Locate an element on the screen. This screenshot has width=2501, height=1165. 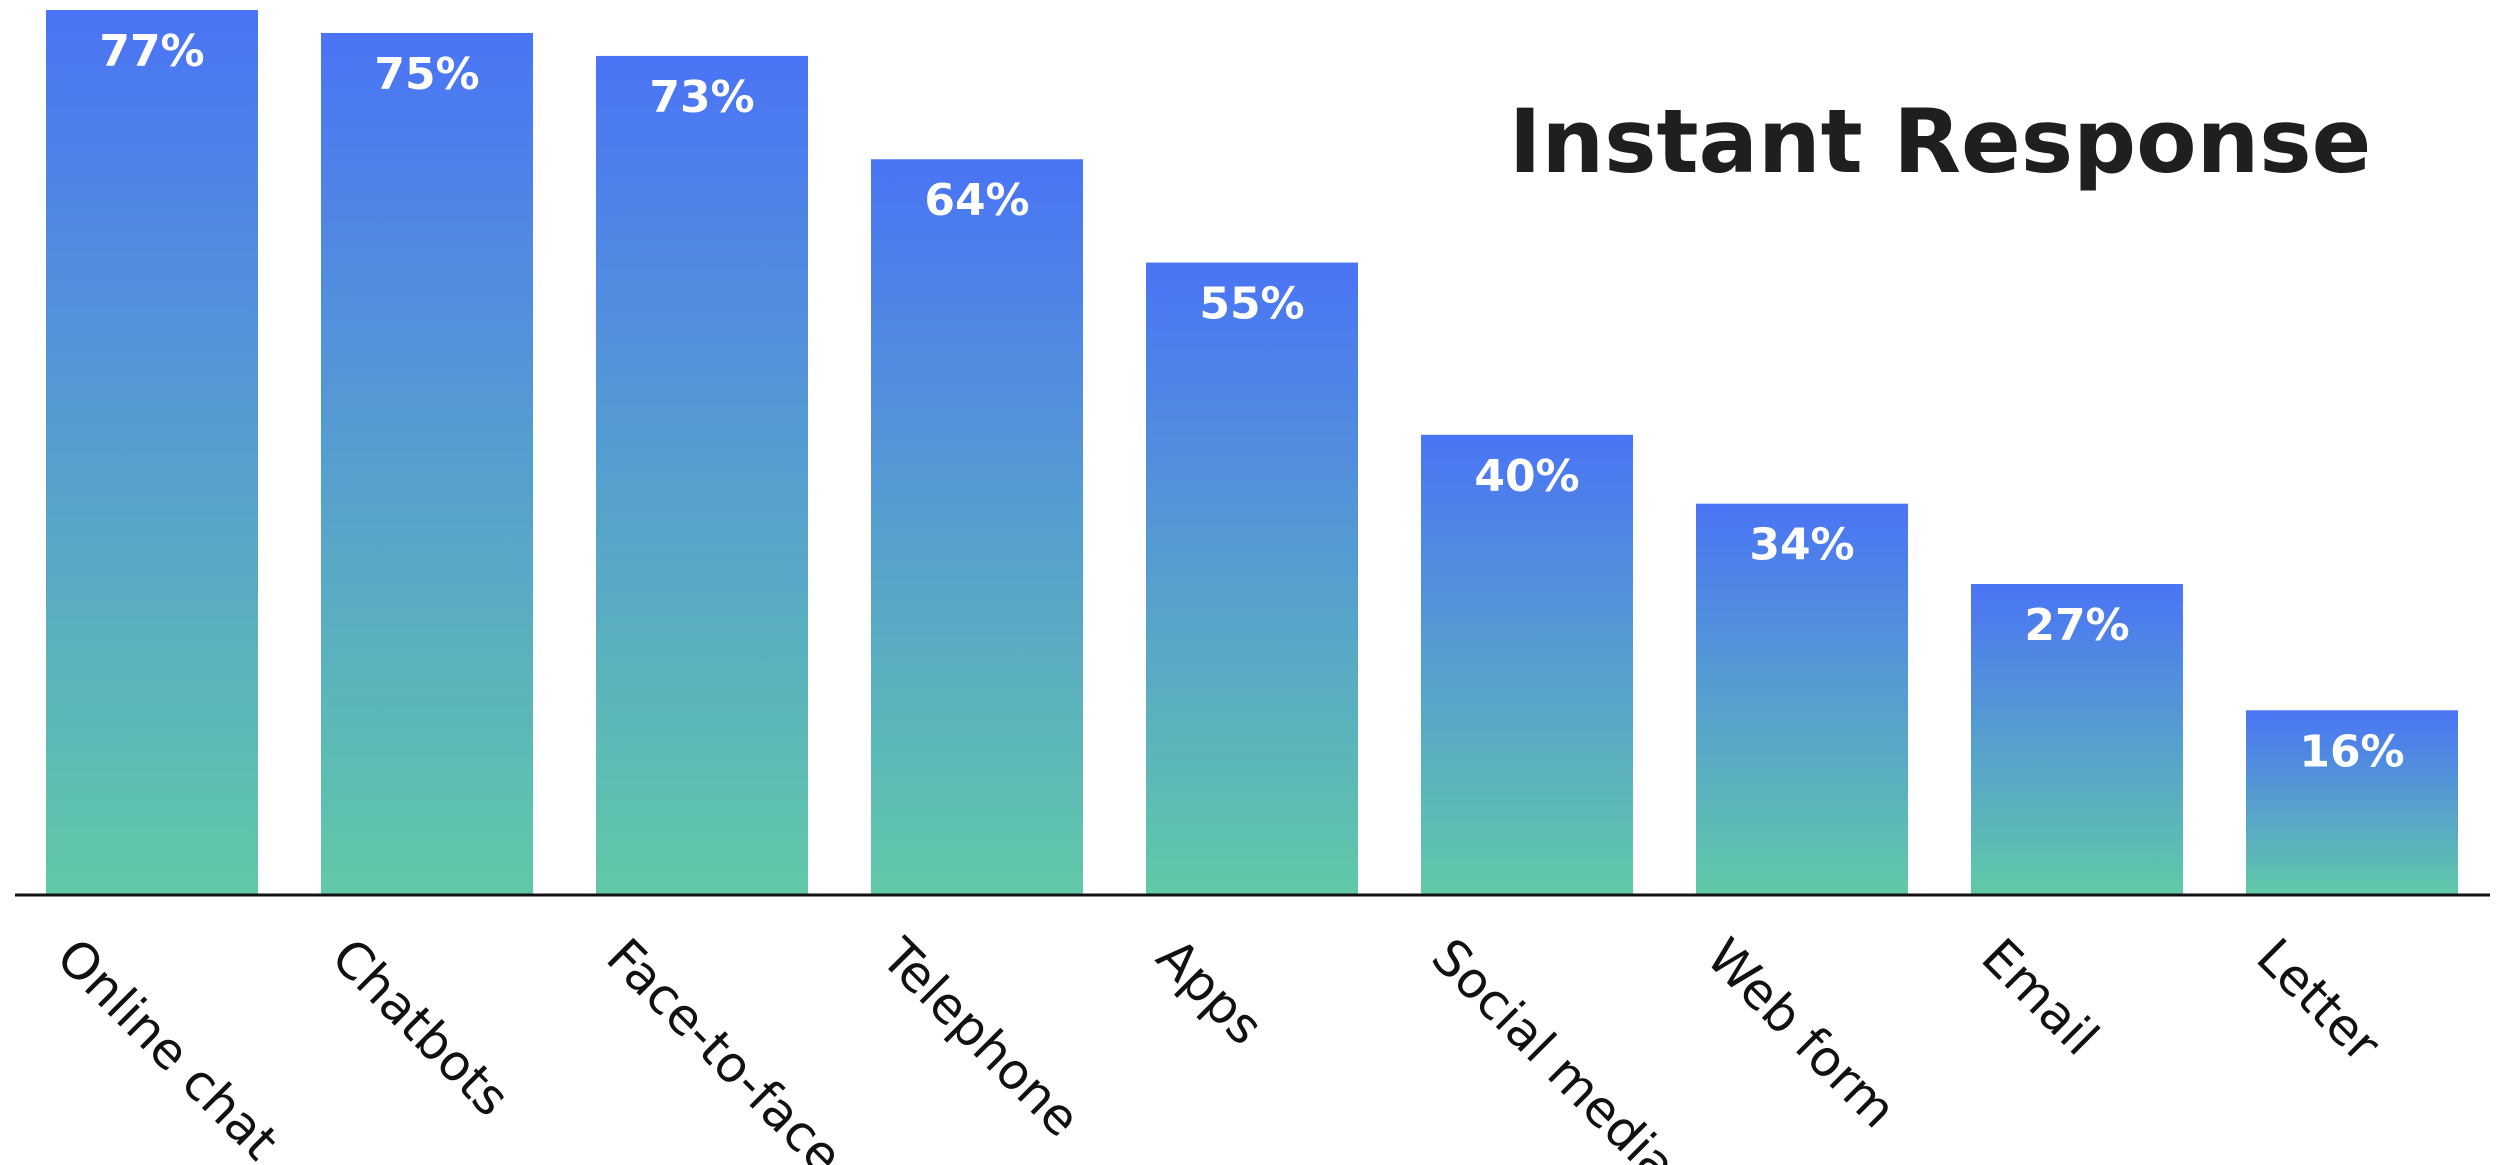
bar-value-label: 27% is located at coordinates (2076, 625).